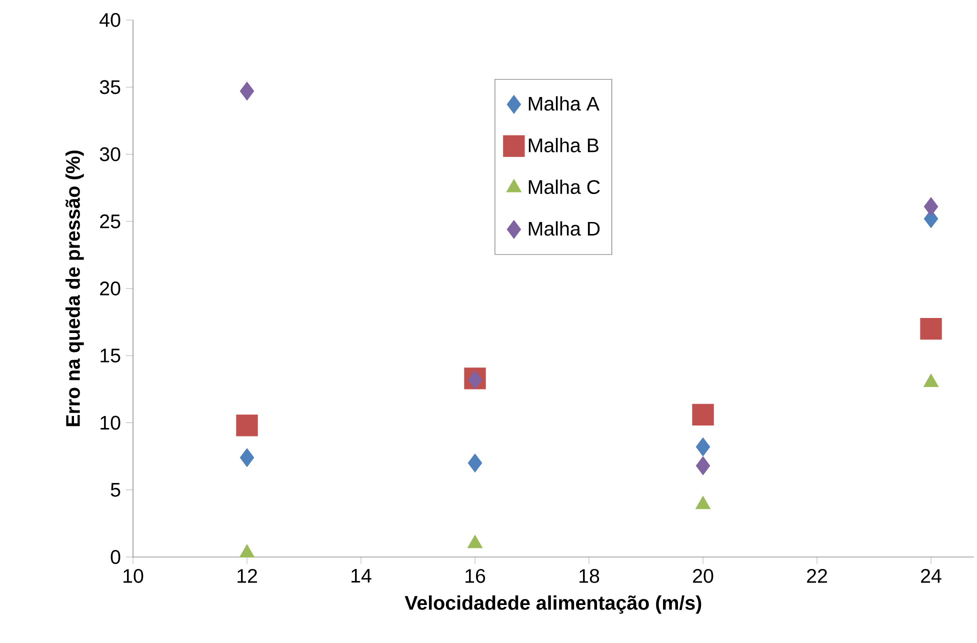  I want to click on x-tick-label: 22, so click(817, 575).